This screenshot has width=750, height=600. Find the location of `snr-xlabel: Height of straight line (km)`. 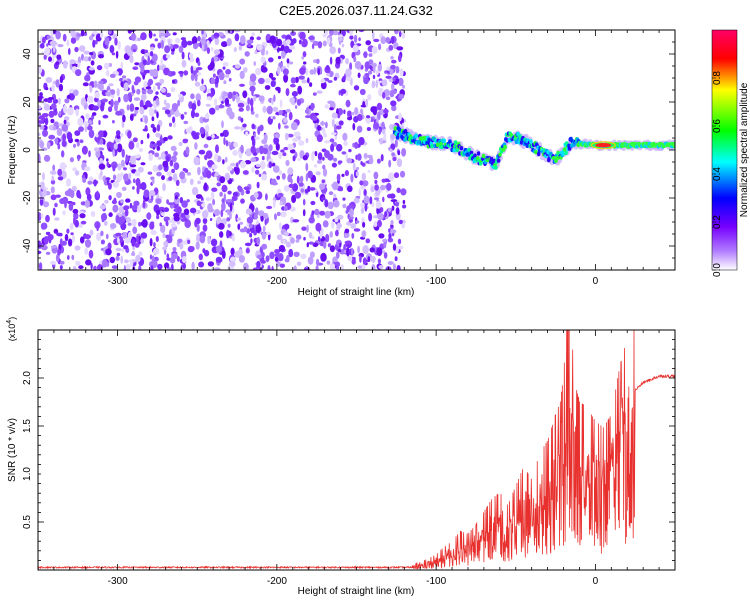

snr-xlabel: Height of straight line (km) is located at coordinates (356, 591).